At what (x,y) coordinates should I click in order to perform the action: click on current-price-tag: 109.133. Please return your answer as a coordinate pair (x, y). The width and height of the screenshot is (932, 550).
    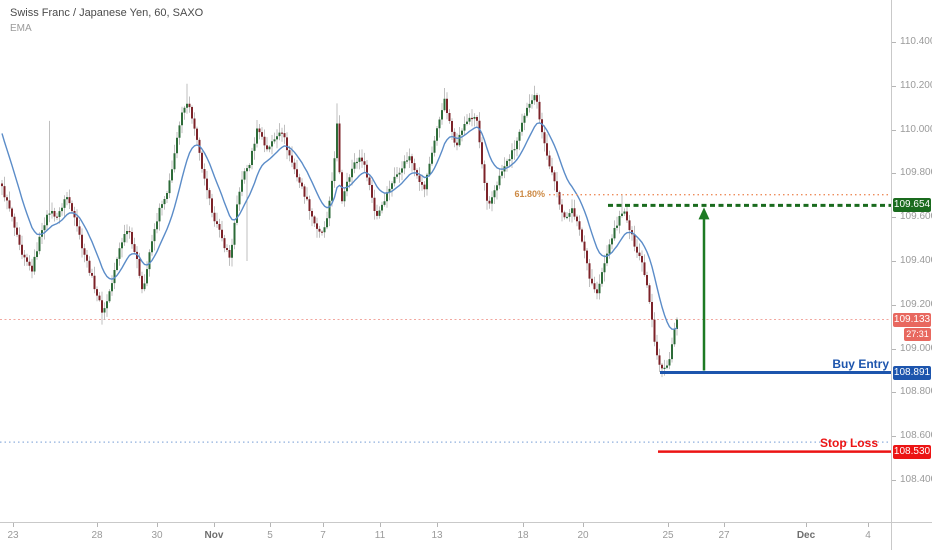
    Looking at the image, I should click on (912, 320).